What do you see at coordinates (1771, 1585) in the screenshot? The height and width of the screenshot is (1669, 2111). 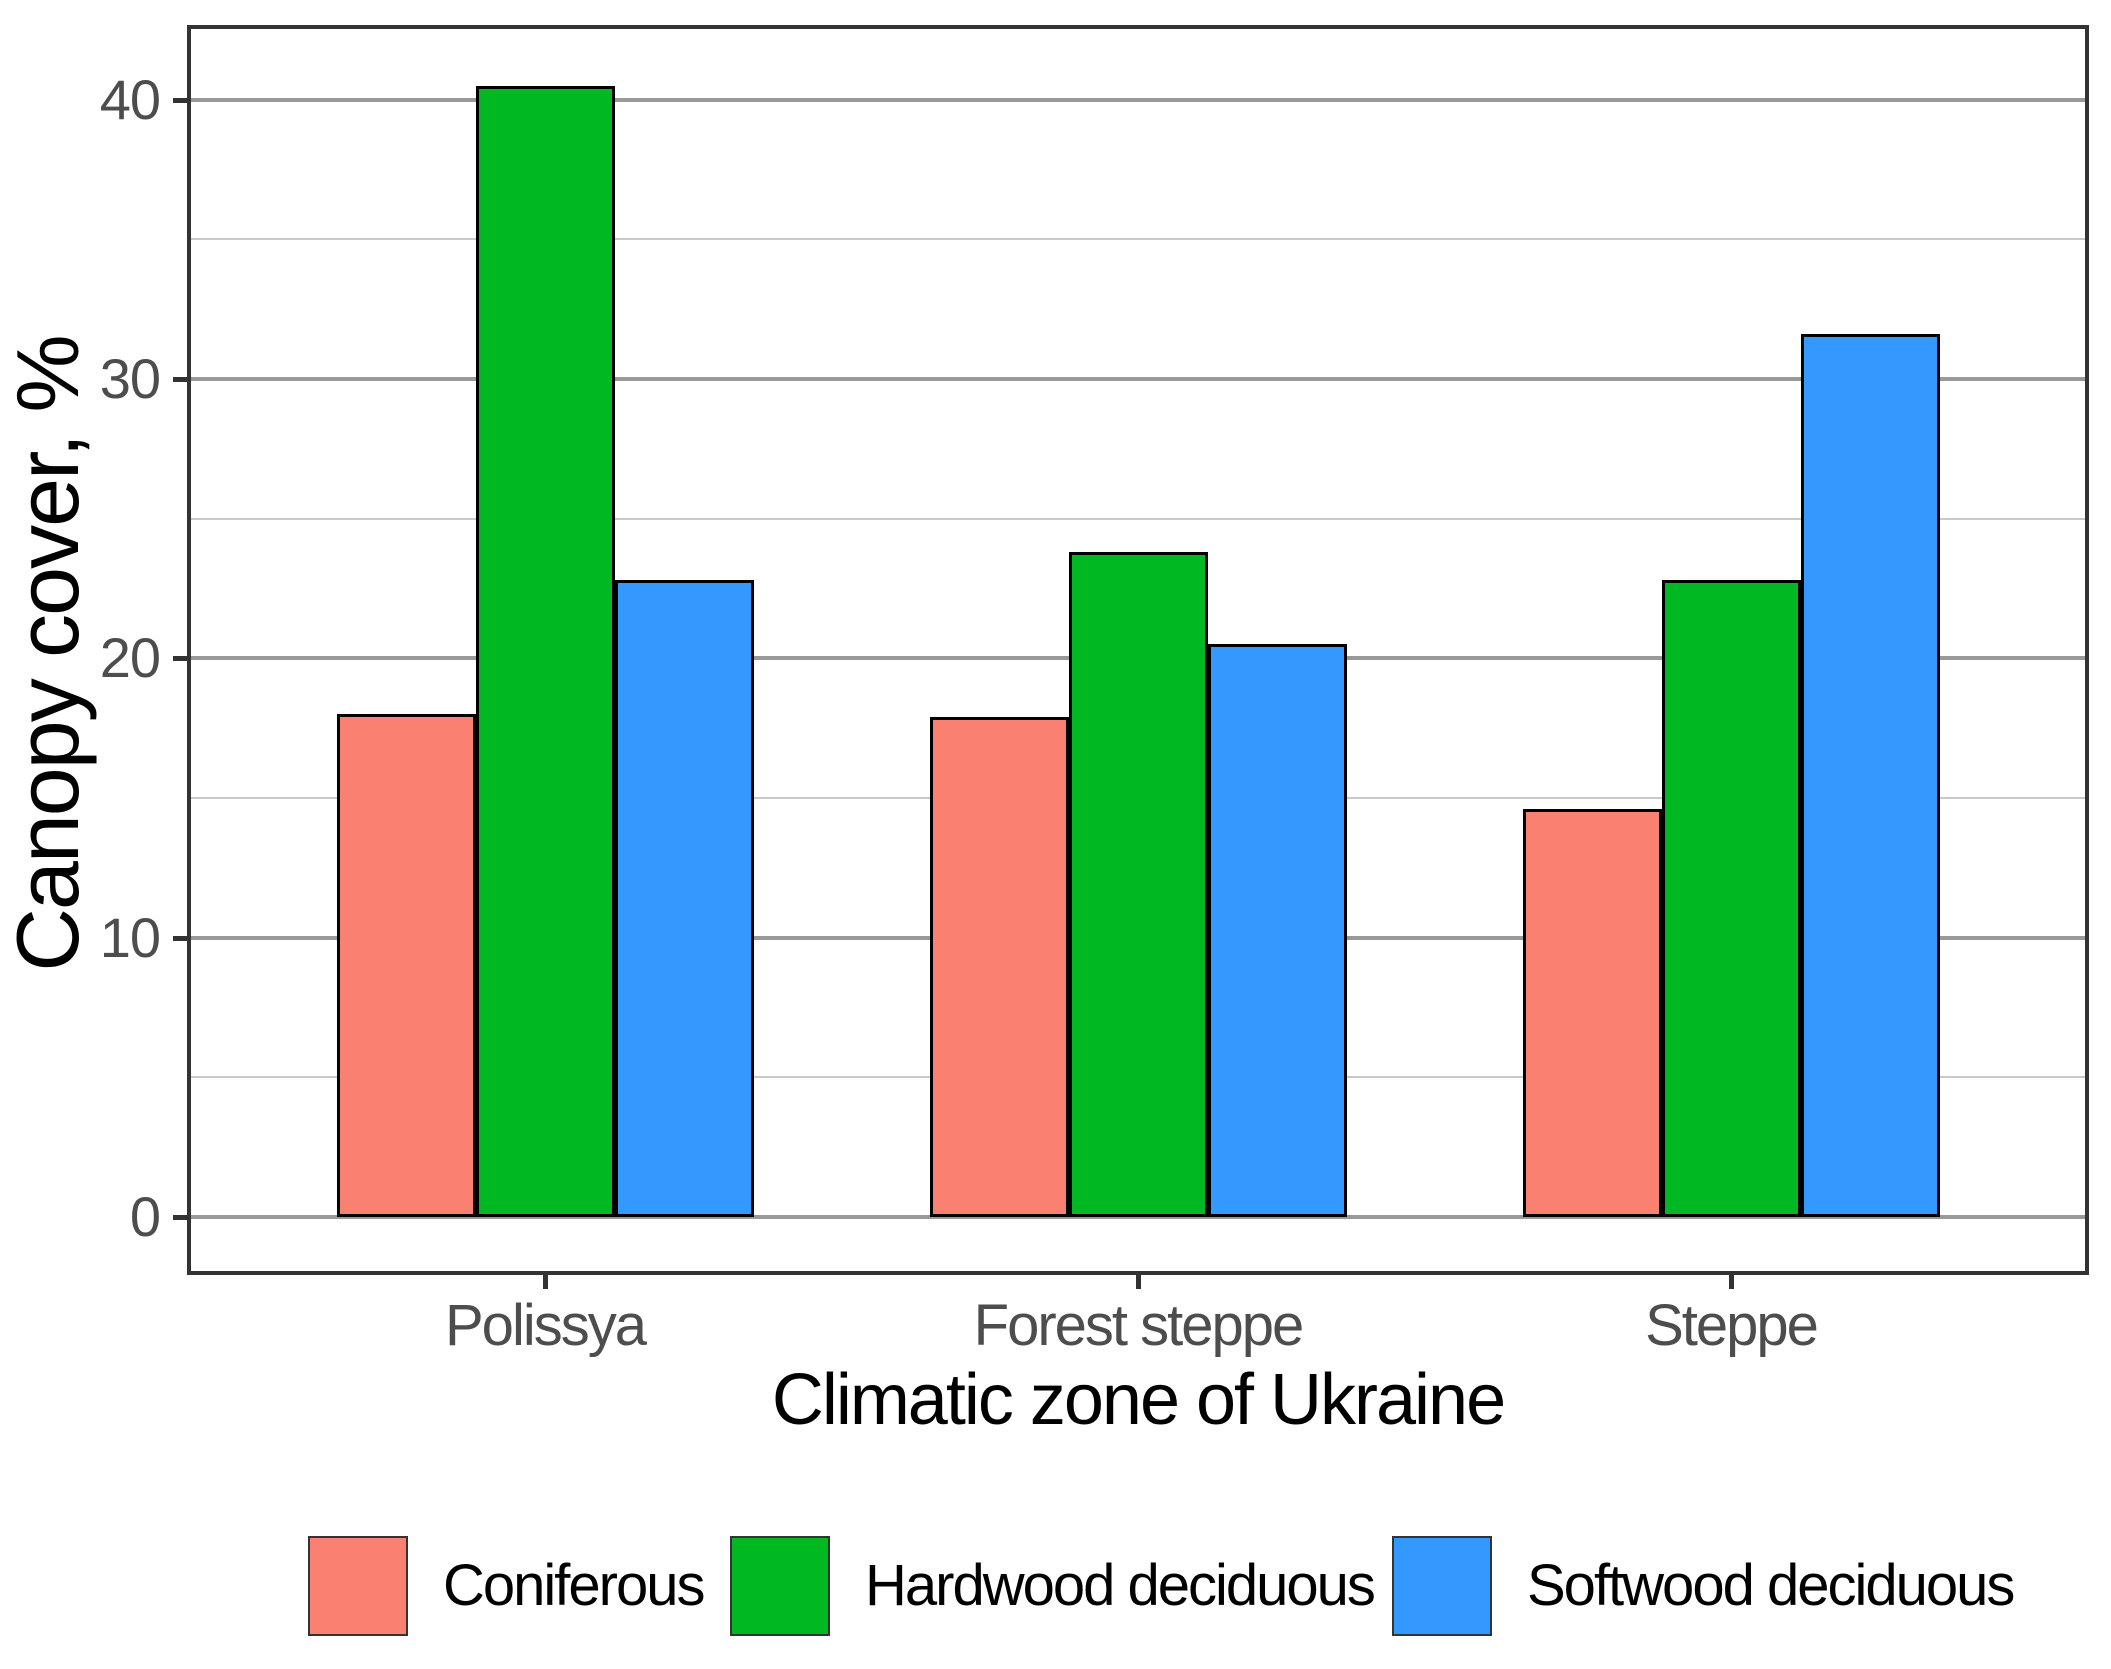 I see `legend-label-3: Softwood deciduous` at bounding box center [1771, 1585].